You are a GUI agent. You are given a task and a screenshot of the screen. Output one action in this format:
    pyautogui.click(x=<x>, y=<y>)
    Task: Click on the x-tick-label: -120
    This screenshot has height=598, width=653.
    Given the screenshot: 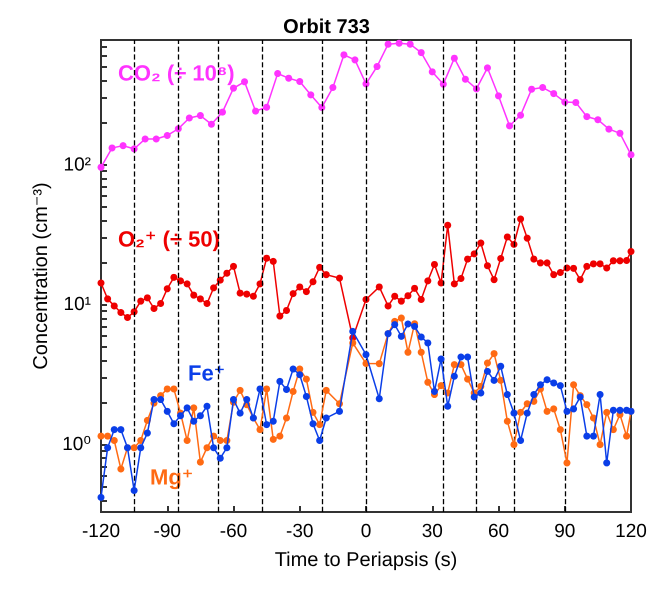 What is the action you would take?
    pyautogui.click(x=101, y=531)
    